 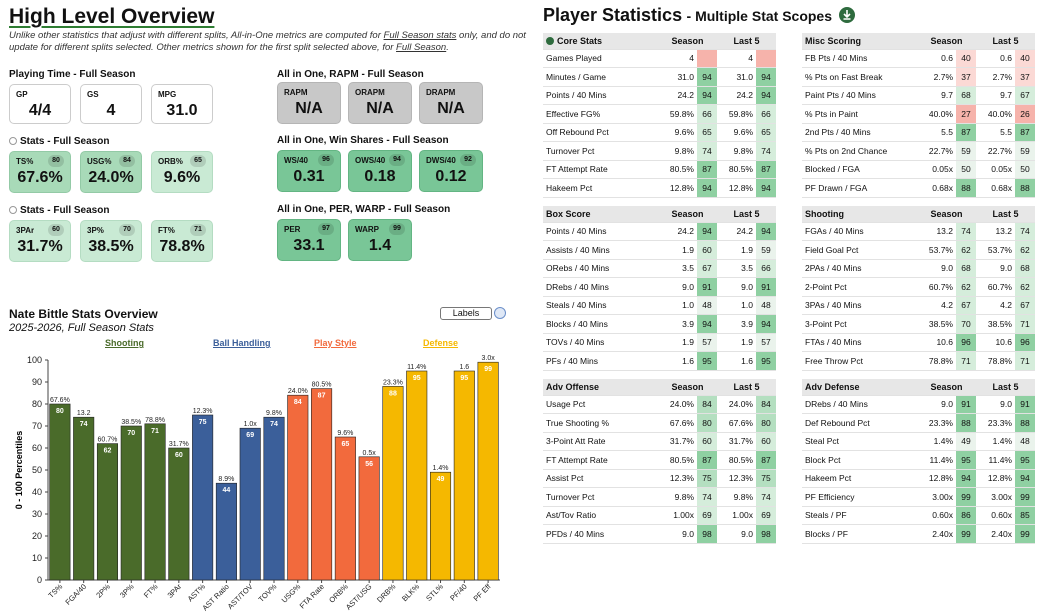 What do you see at coordinates (736, 404) in the screenshot?
I see `last5-value: 24.0%` at bounding box center [736, 404].